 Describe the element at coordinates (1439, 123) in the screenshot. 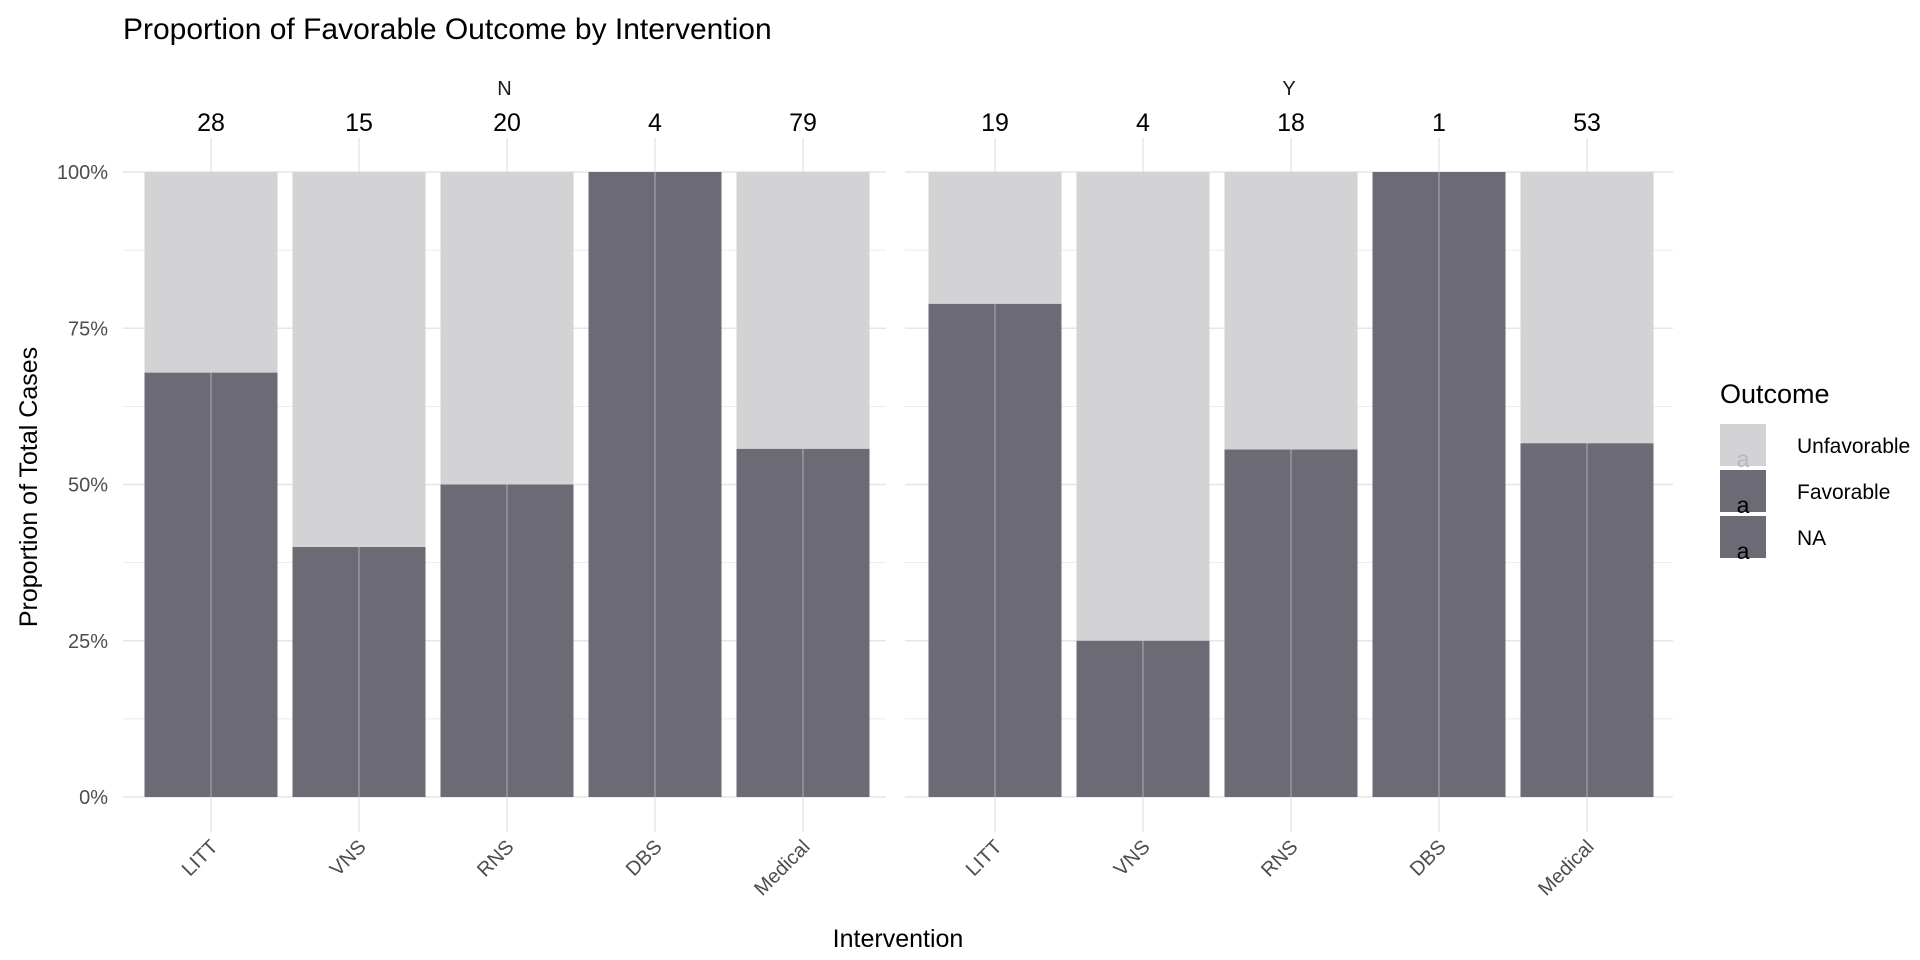

I see `count-label: 1` at that location.